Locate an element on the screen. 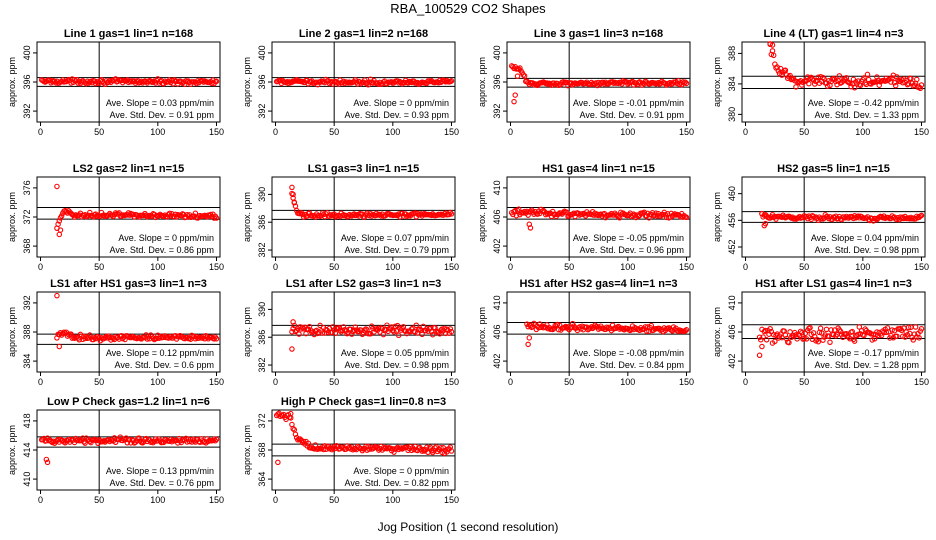 The width and height of the screenshot is (936, 540). panel-title: LS2 gas=2 lin=1 n=15 is located at coordinates (129, 169).